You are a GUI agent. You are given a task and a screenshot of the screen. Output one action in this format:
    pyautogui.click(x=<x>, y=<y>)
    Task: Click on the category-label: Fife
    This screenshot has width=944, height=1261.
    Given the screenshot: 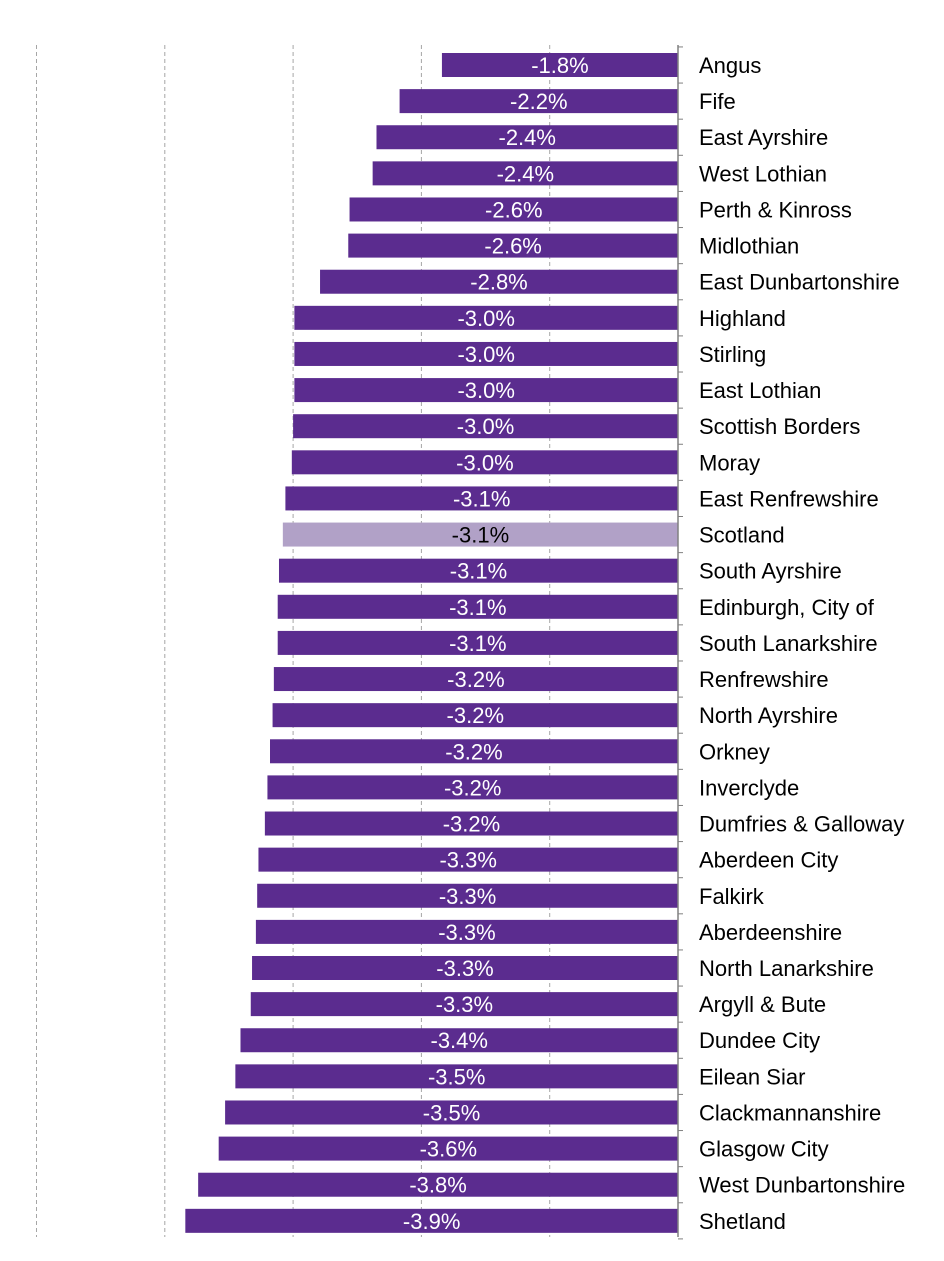 What is the action you would take?
    pyautogui.click(x=717, y=101)
    